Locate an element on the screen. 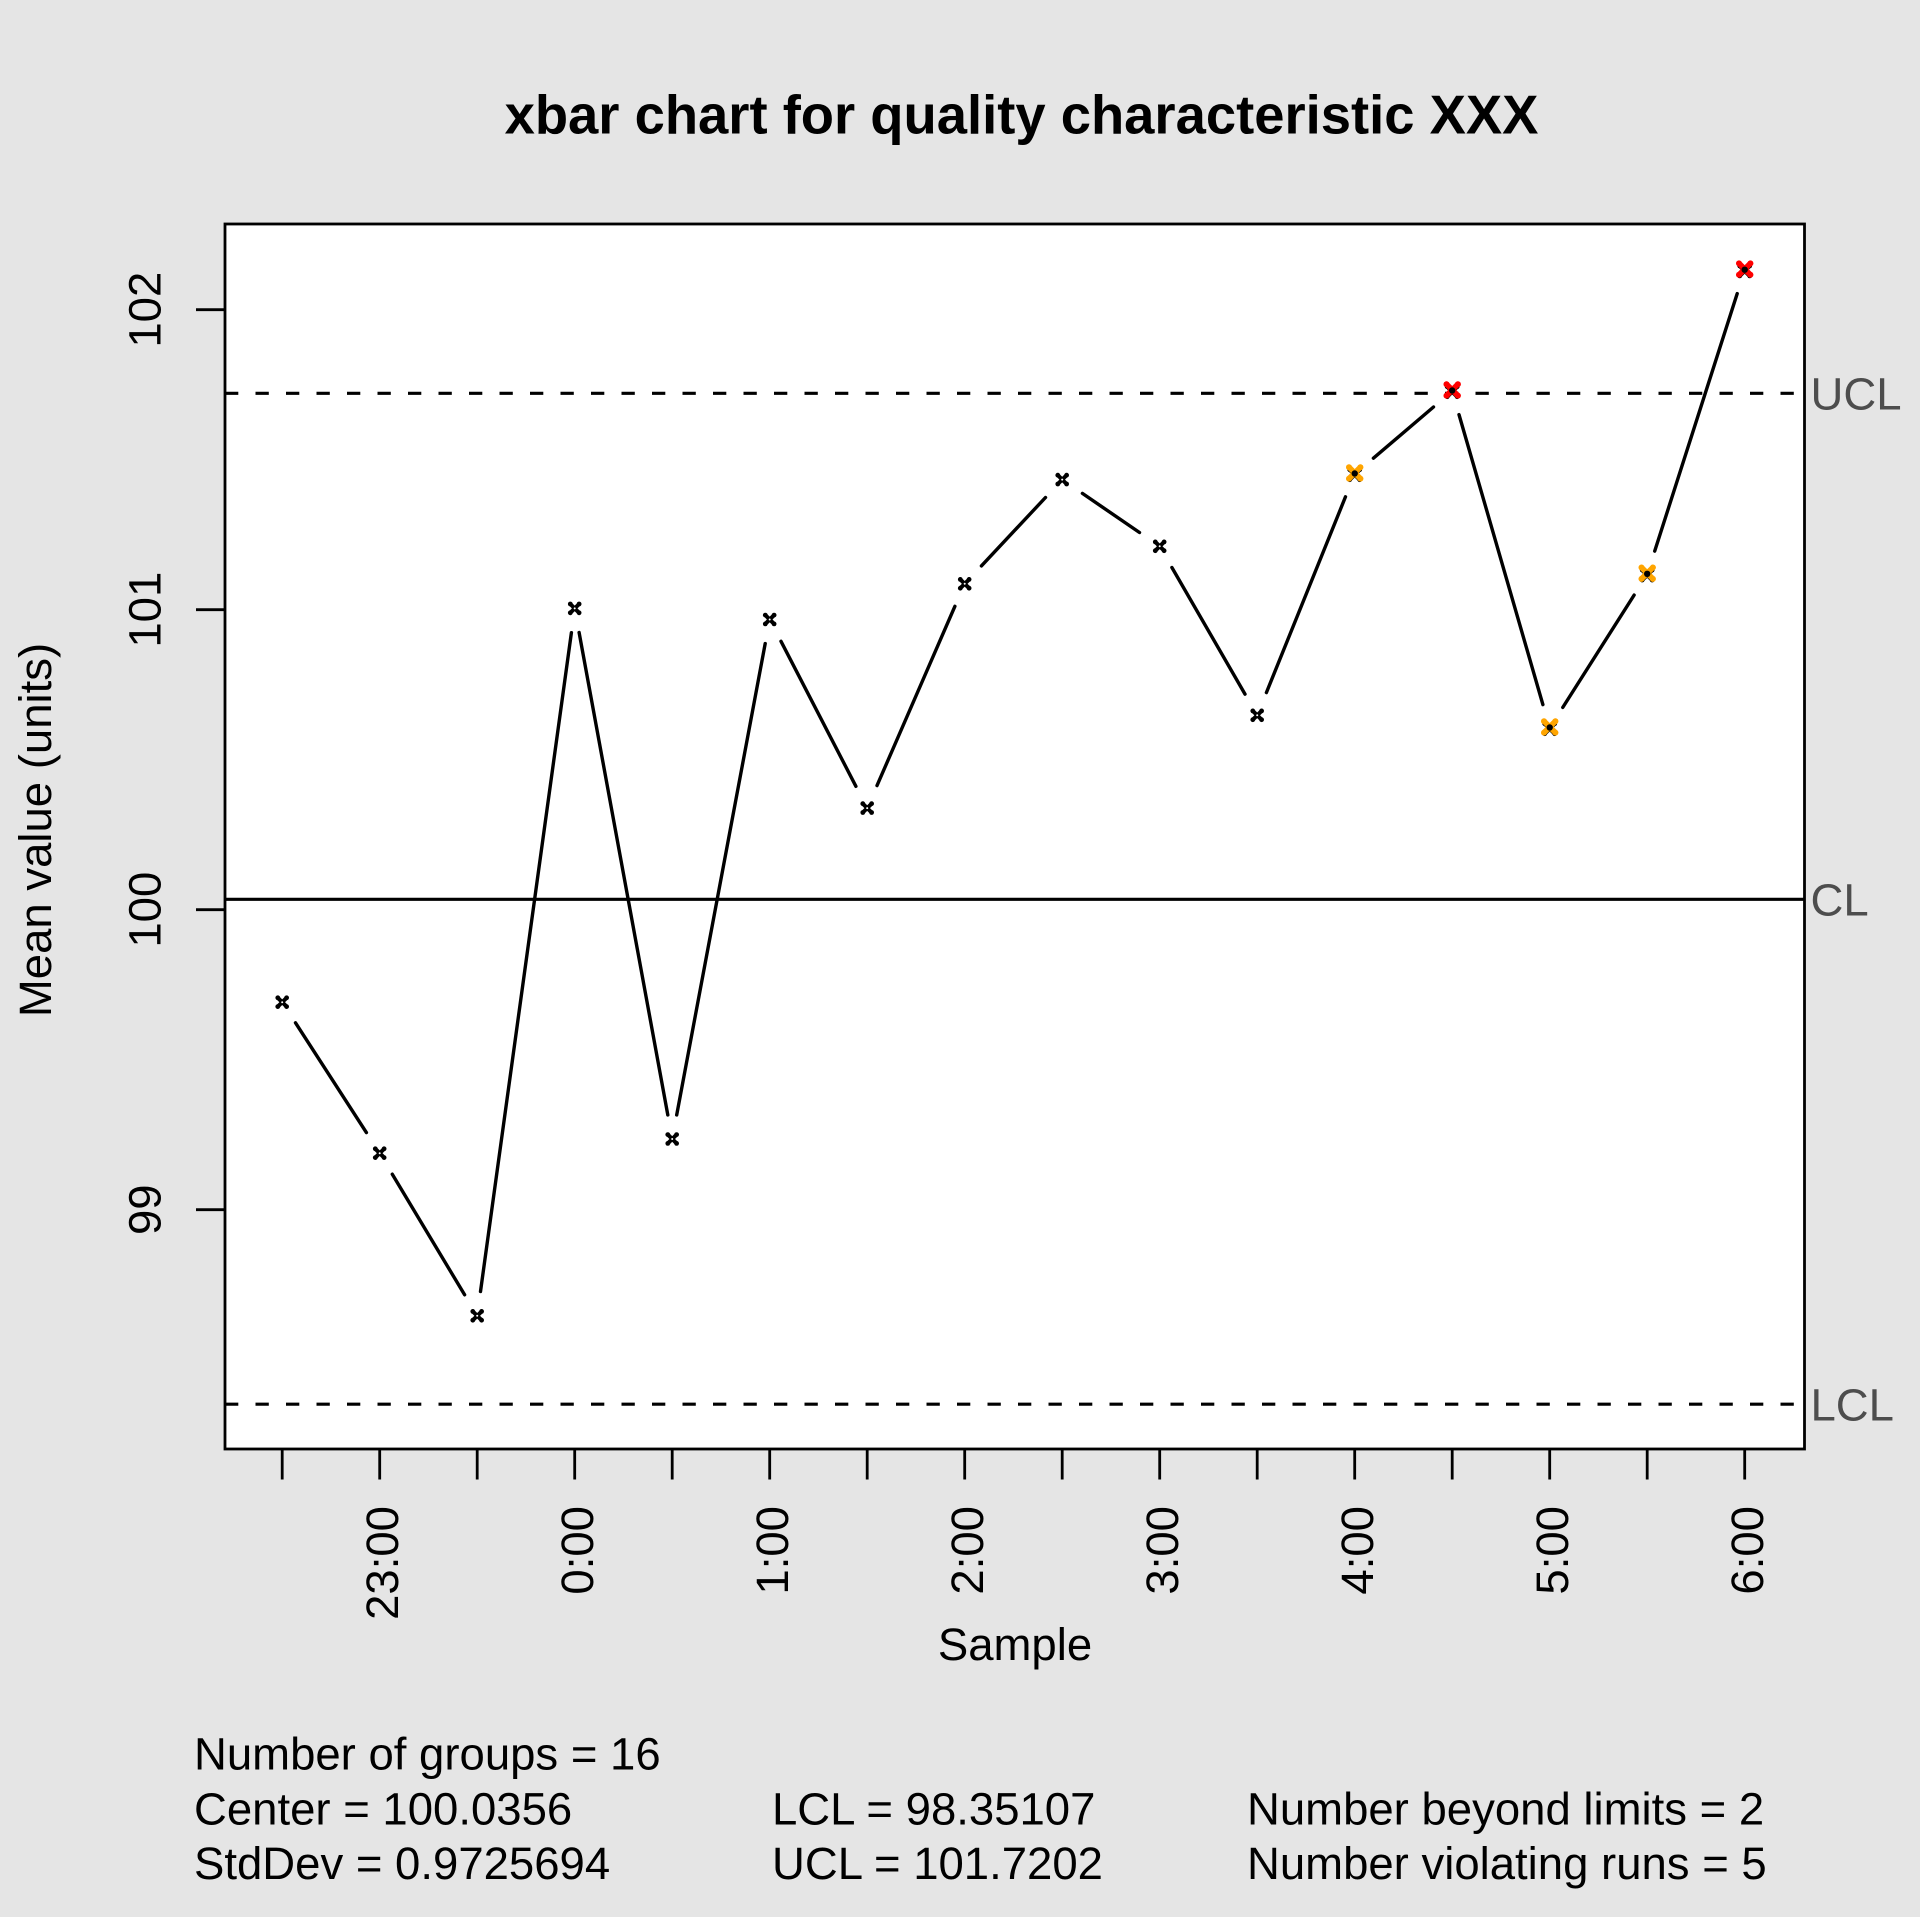 This screenshot has width=1920, height=1917. svg-text: LCL = 98.35107 is located at coordinates (933, 1808).